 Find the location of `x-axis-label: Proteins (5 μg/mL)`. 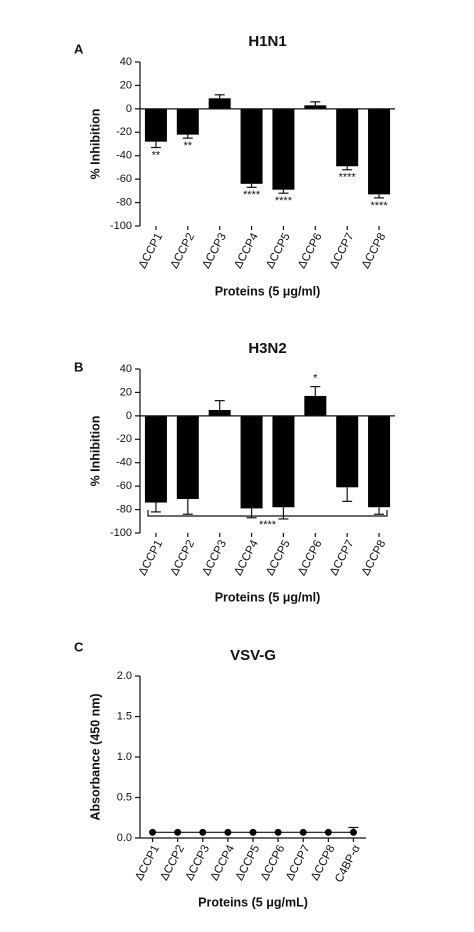

x-axis-label: Proteins (5 μg/mL) is located at coordinates (253, 902).